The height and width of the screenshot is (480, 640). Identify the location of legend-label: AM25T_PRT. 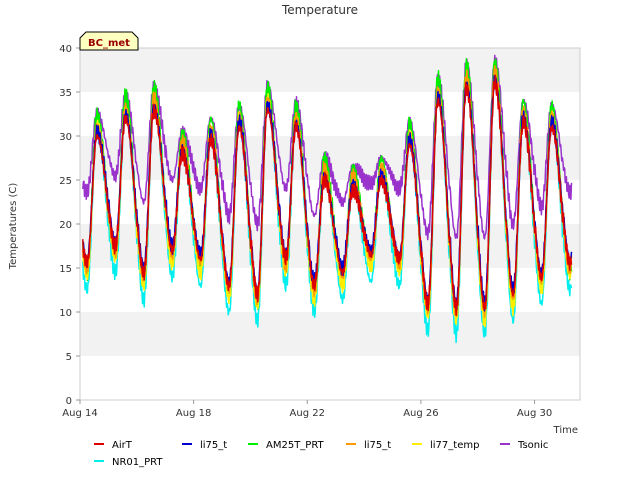
(295, 445).